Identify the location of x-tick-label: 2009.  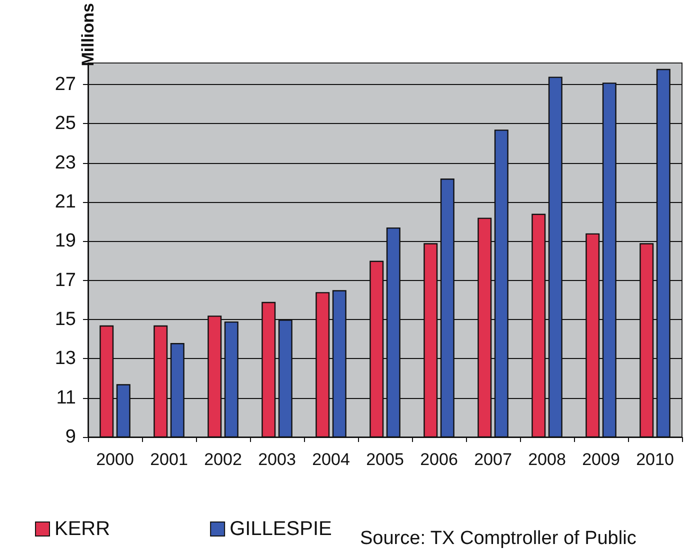
(601, 459).